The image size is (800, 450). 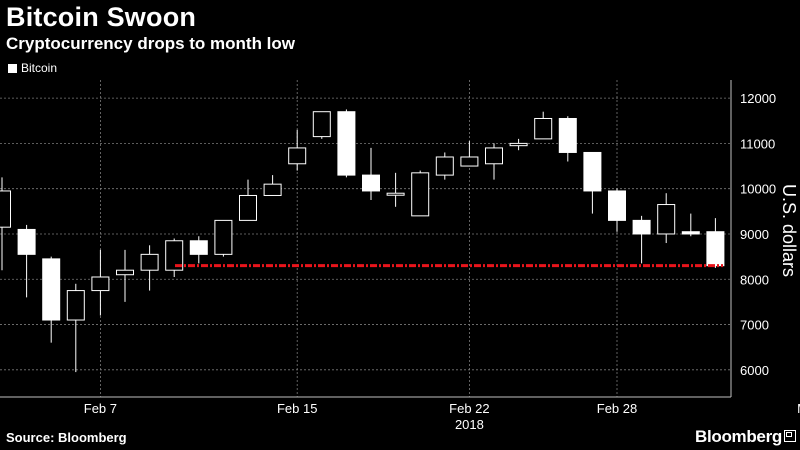 What do you see at coordinates (754, 279) in the screenshot?
I see `y-tick-label: 8000` at bounding box center [754, 279].